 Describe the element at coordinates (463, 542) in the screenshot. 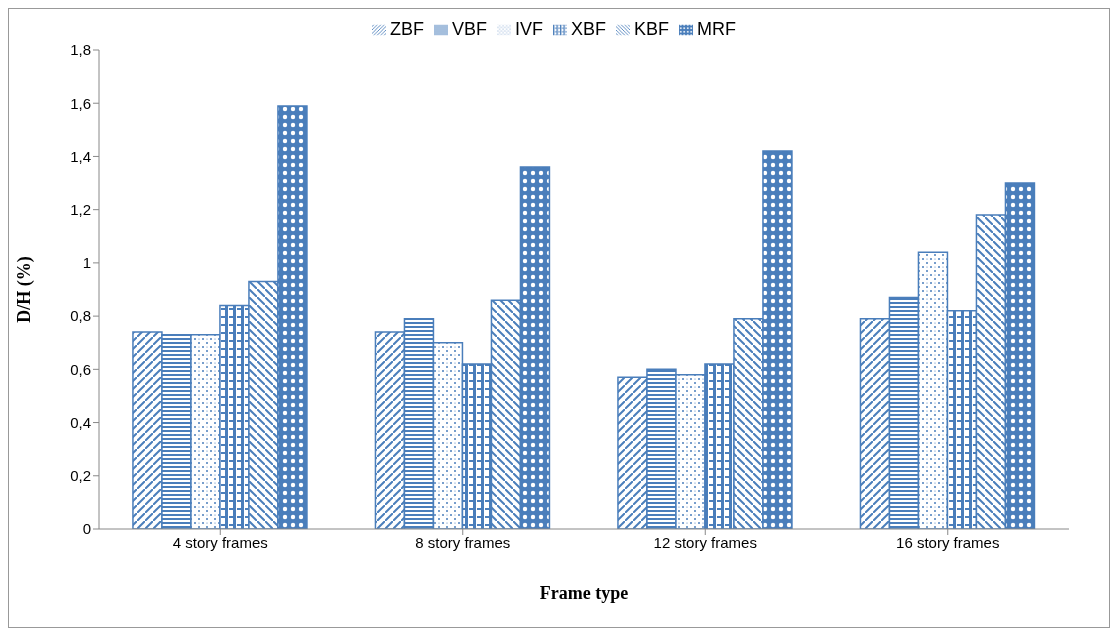

I see `x-tick-label: 8 story frames` at that location.